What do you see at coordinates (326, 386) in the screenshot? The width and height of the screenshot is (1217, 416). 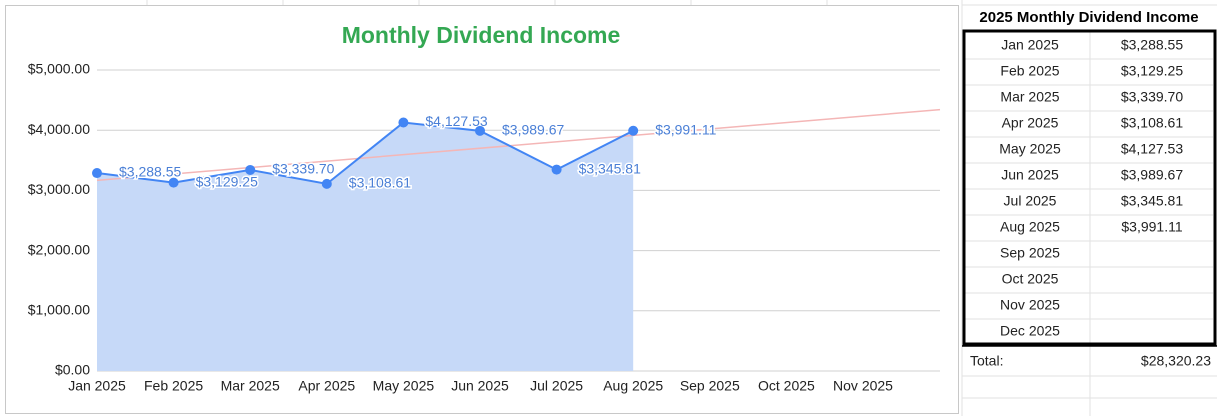 I see `x-tick-label: Apr 2025` at bounding box center [326, 386].